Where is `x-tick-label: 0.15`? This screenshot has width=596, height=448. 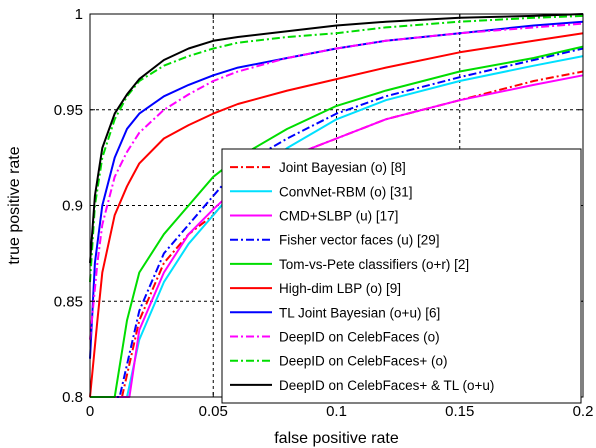 x-tick-label: 0.15 is located at coordinates (459, 411).